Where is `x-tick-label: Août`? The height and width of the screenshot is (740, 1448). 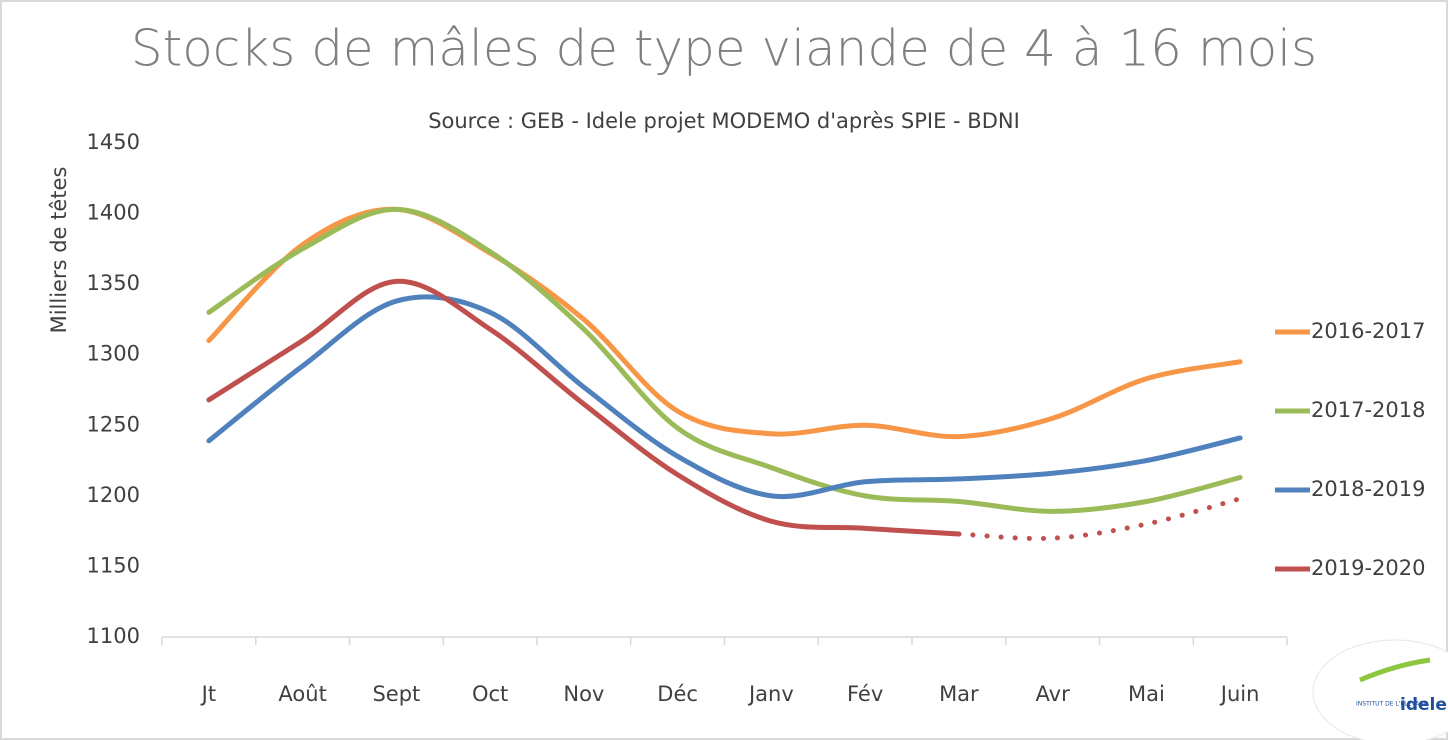
x-tick-label: Août is located at coordinates (302, 694).